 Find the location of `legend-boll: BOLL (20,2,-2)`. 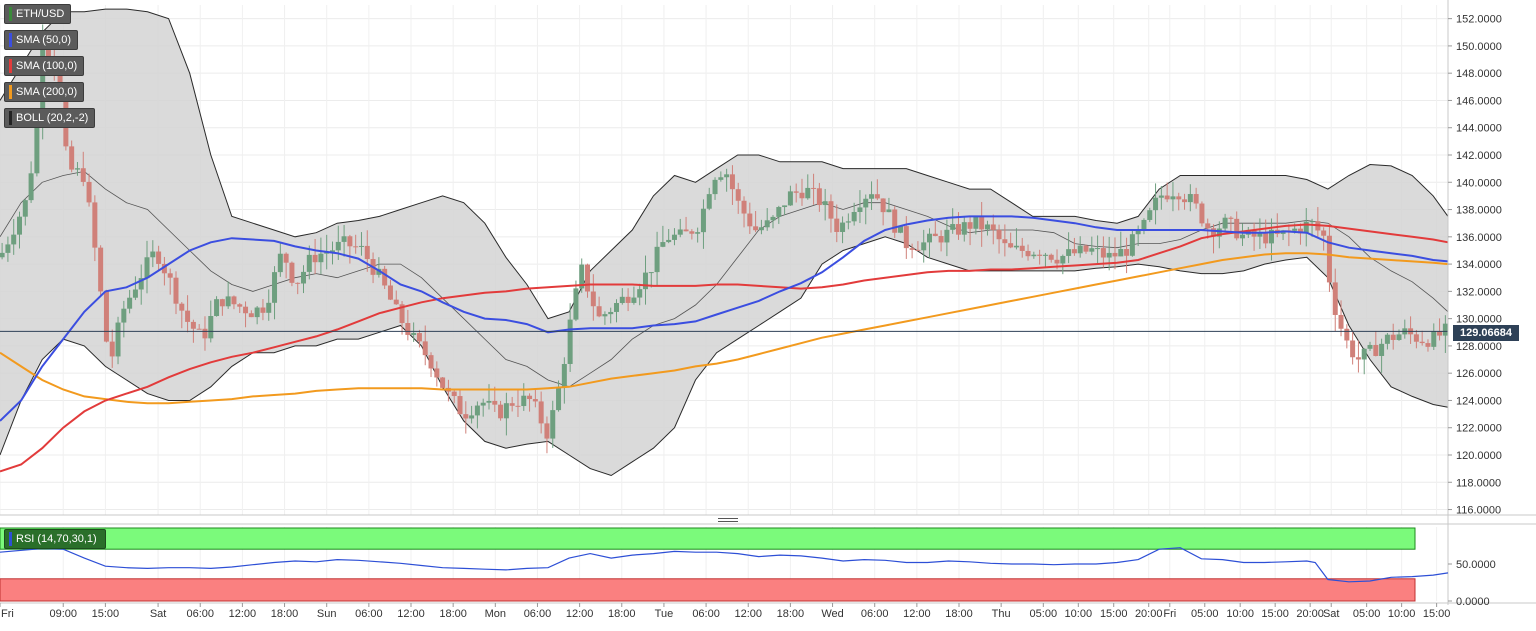

legend-boll: BOLL (20,2,-2) is located at coordinates (50, 118).